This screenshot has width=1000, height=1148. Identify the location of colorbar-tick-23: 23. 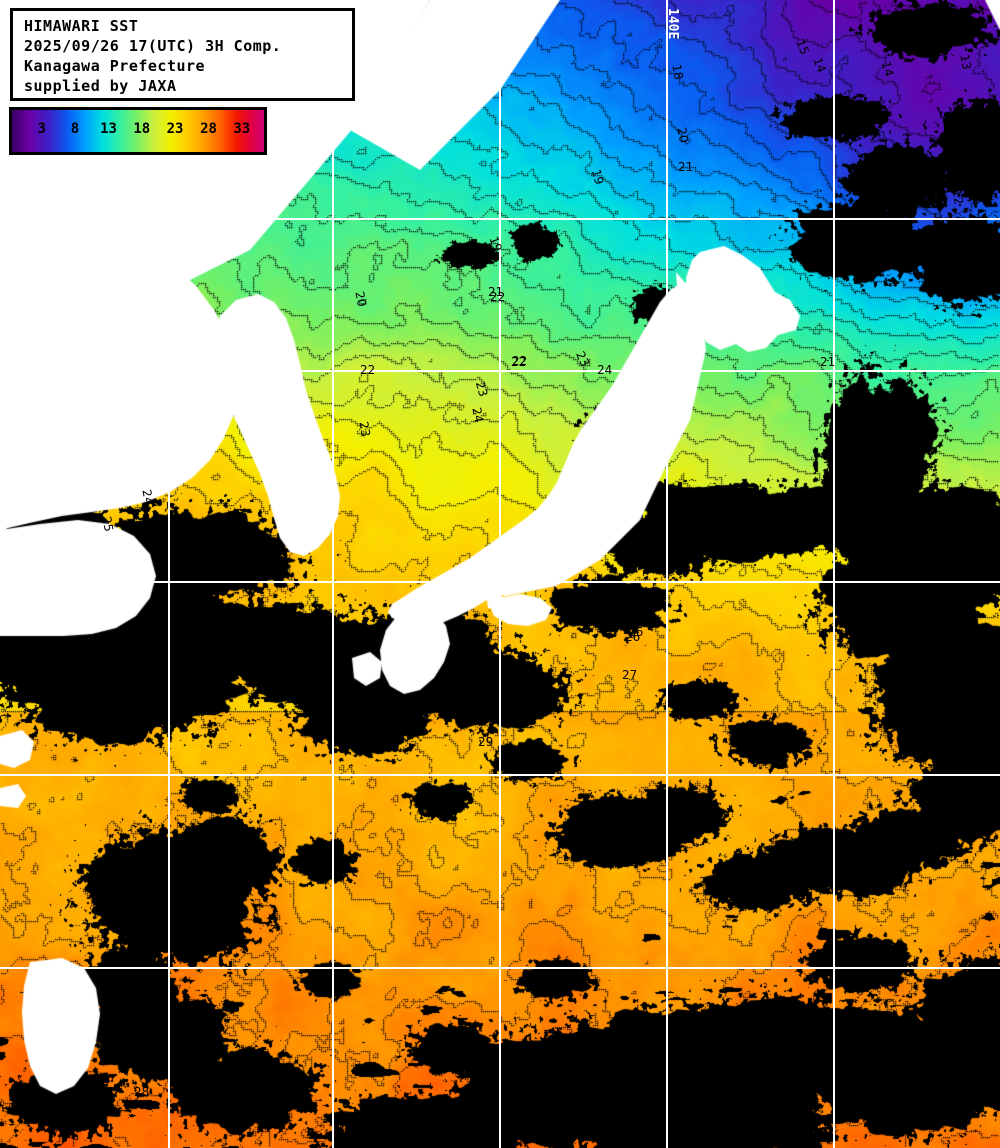
(175, 129).